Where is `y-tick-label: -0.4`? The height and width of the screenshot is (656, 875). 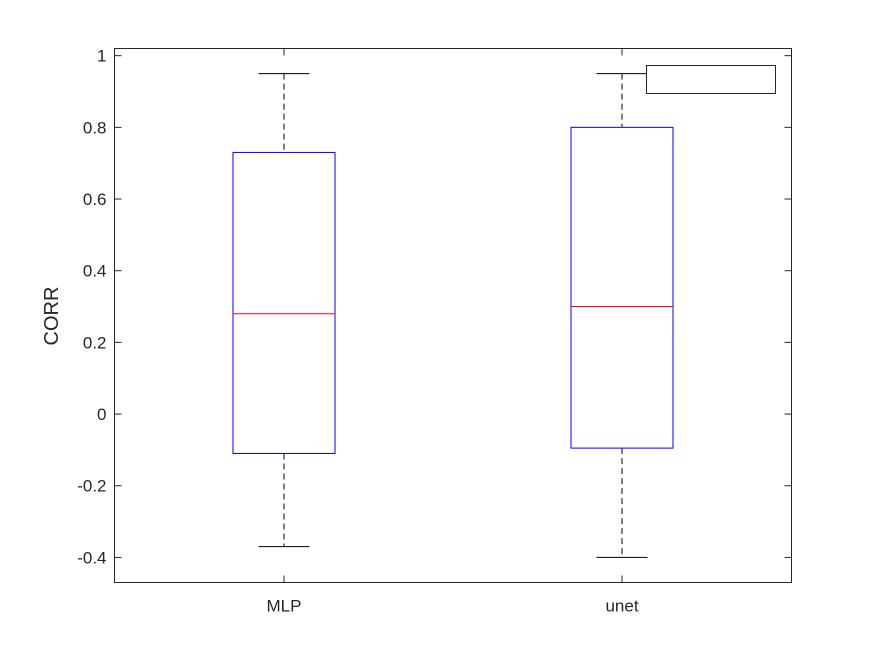 y-tick-label: -0.4 is located at coordinates (91, 557).